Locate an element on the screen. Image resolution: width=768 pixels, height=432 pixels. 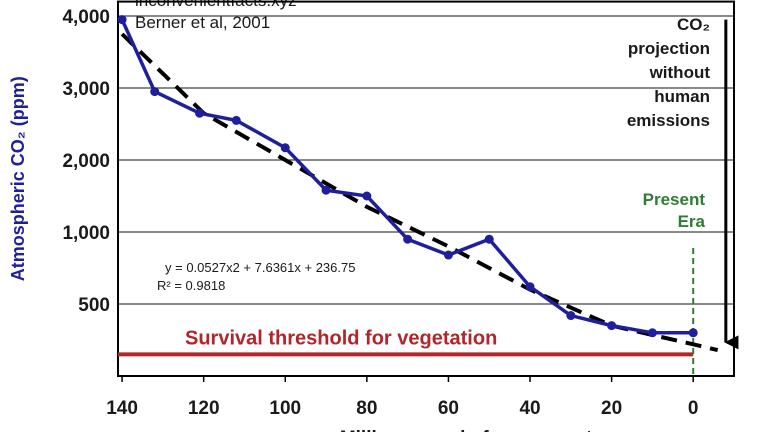
x-tick-label: 120 is located at coordinates (204, 408).